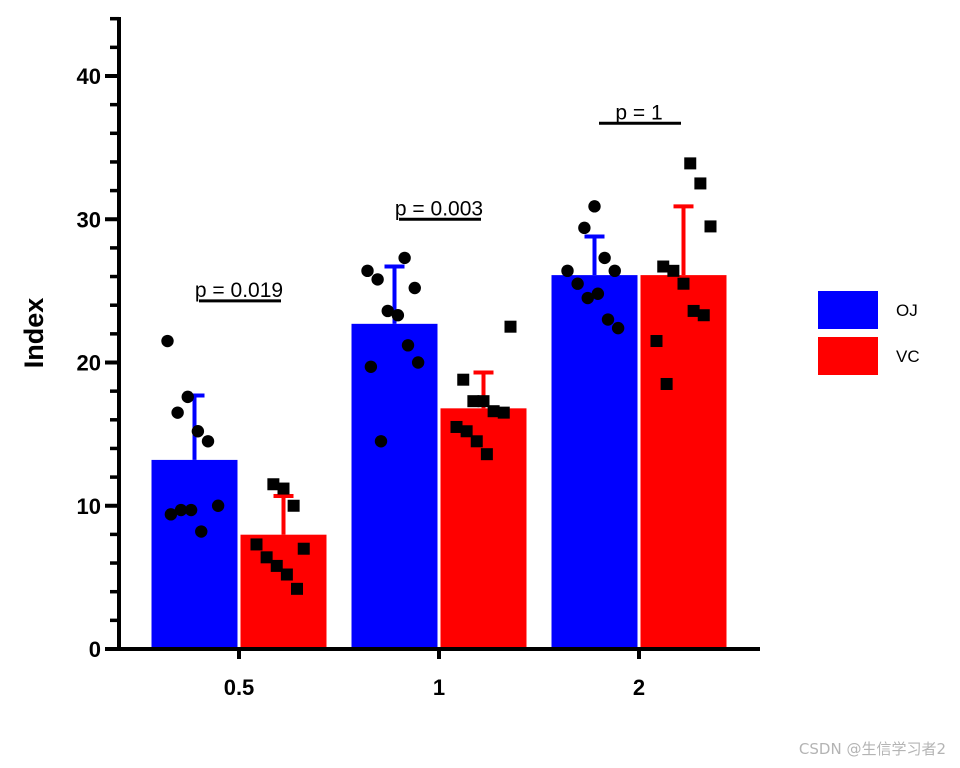  What do you see at coordinates (439, 687) in the screenshot?
I see `x-tick-label: 1` at bounding box center [439, 687].